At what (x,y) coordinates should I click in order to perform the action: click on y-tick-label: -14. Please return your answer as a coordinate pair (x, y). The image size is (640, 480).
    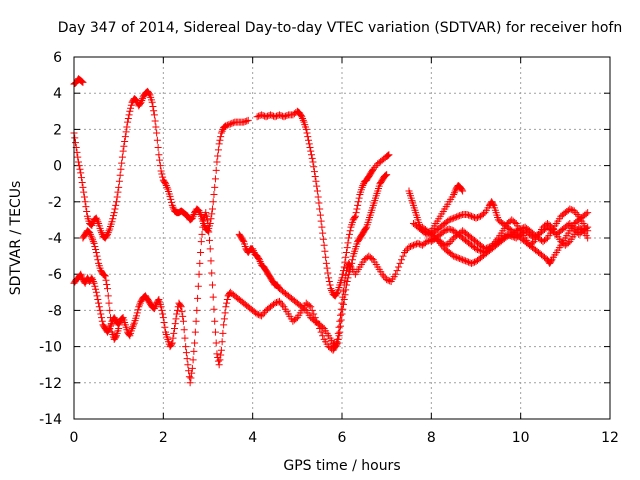
    Looking at the image, I should click on (50, 420).